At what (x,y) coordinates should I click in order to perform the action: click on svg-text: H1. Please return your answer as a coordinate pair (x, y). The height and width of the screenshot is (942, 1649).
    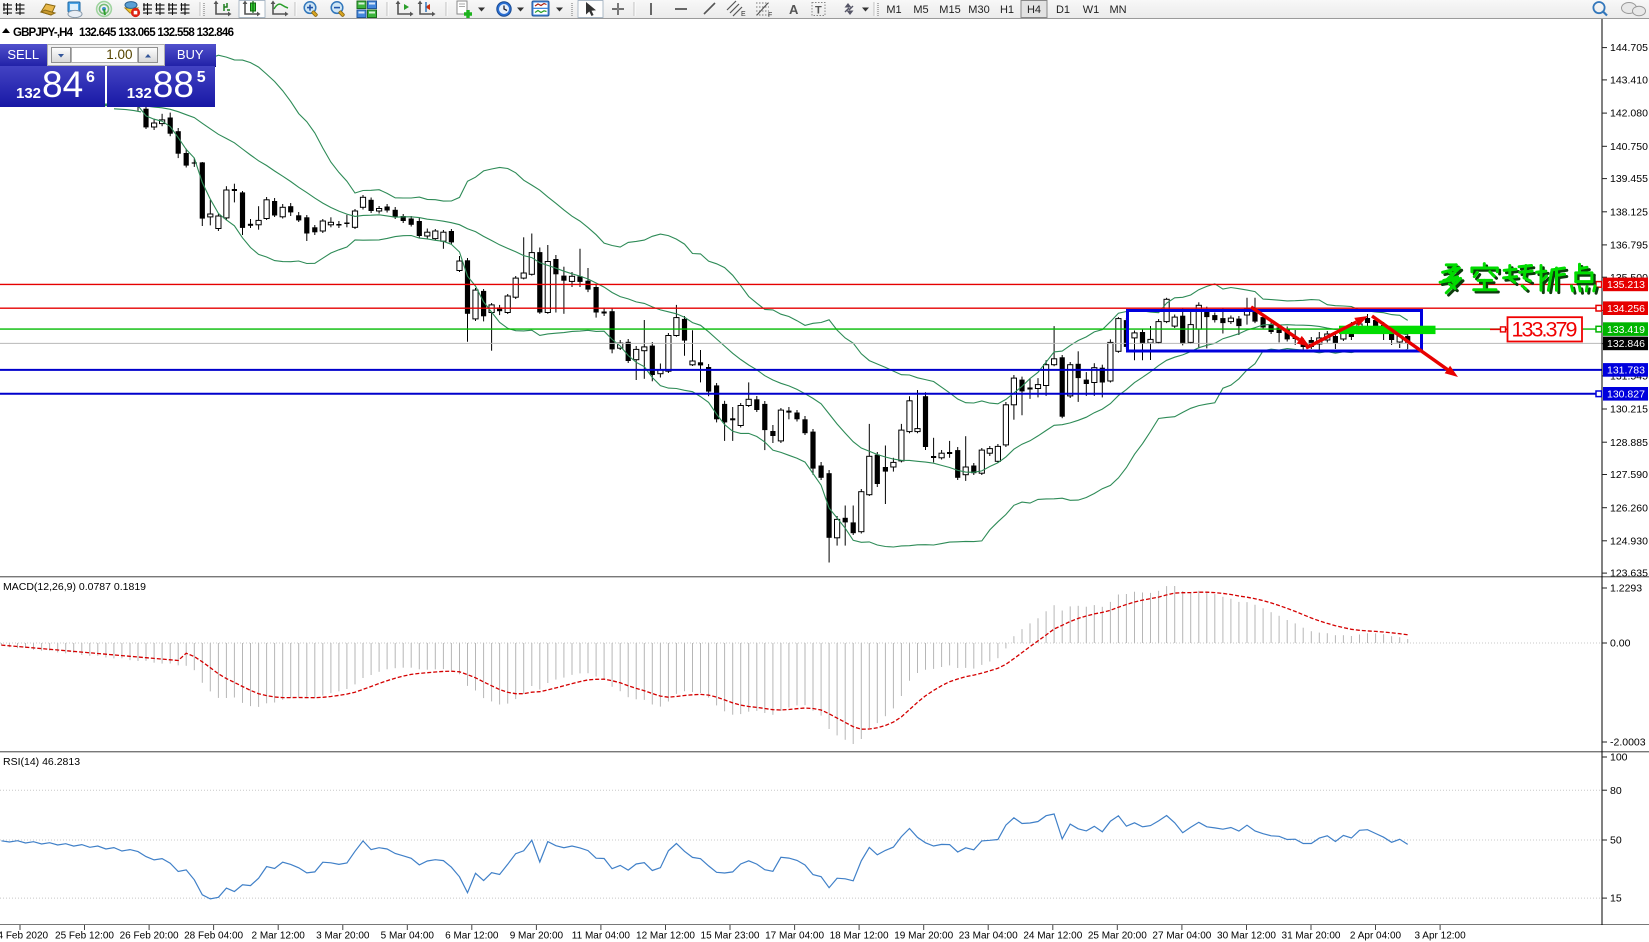
    Looking at the image, I should click on (1007, 10).